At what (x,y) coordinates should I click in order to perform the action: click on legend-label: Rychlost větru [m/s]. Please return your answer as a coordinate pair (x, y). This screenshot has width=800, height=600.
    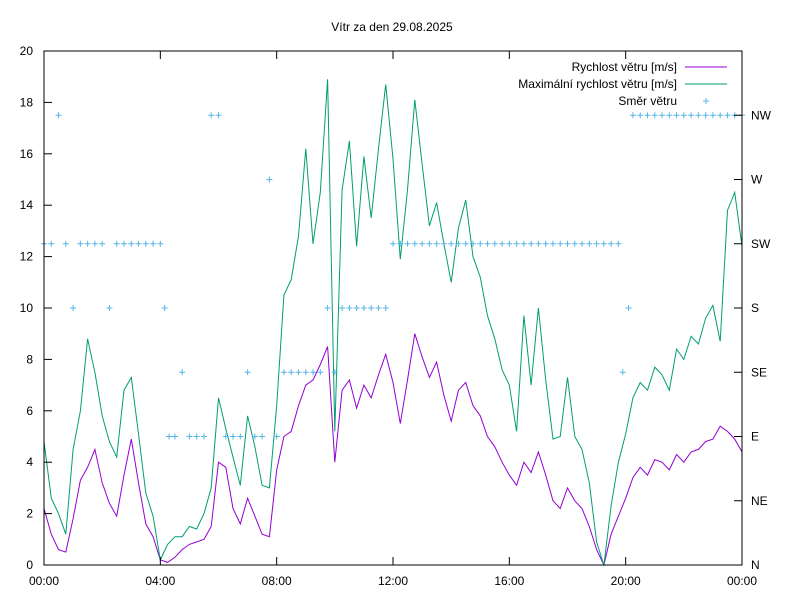
    Looking at the image, I should click on (624, 67).